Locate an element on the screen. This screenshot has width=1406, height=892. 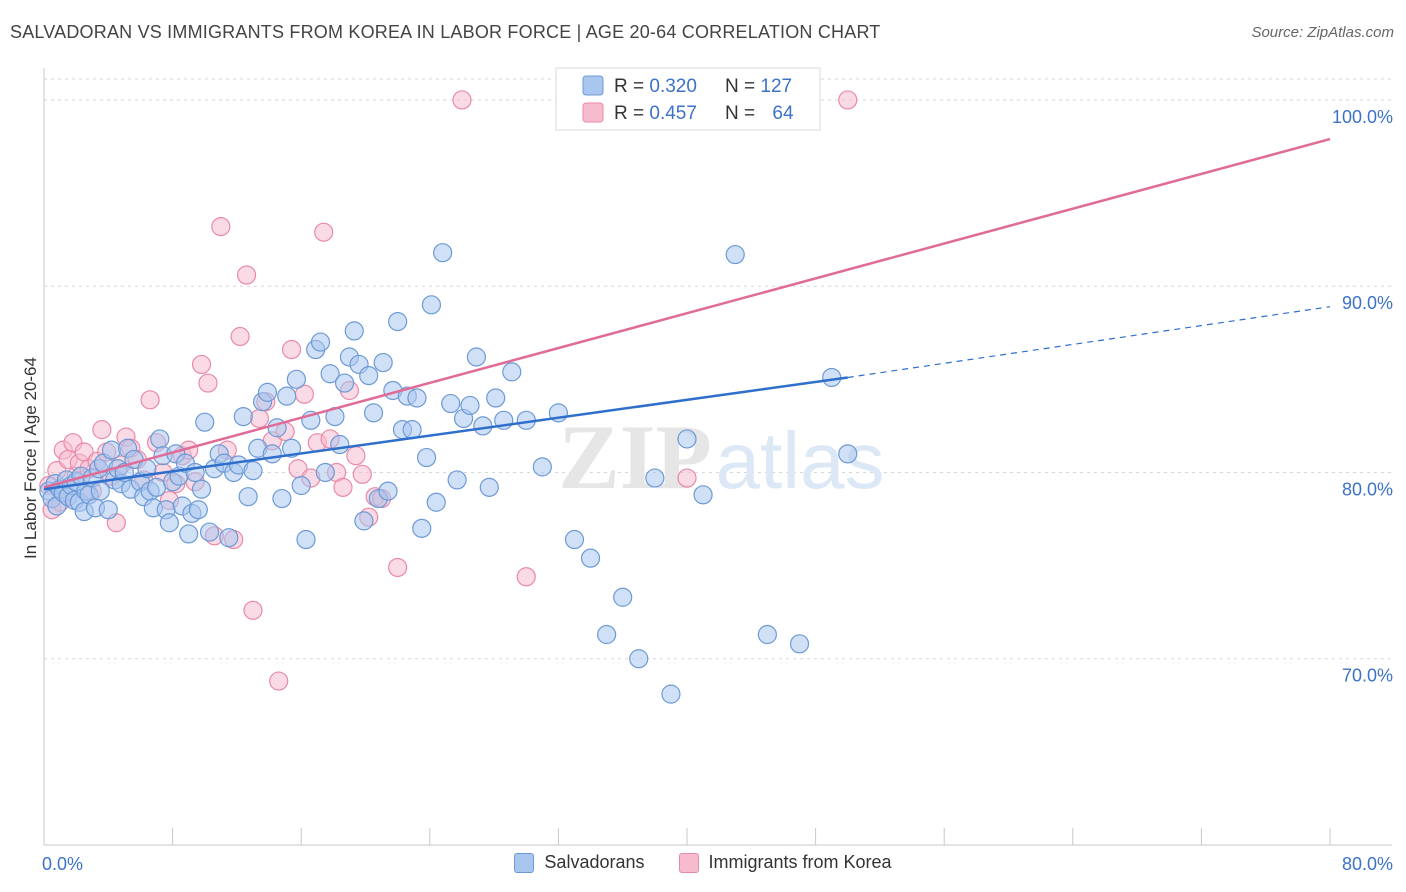
legend-r-label-1: R = 0.320 is located at coordinates (655, 86).